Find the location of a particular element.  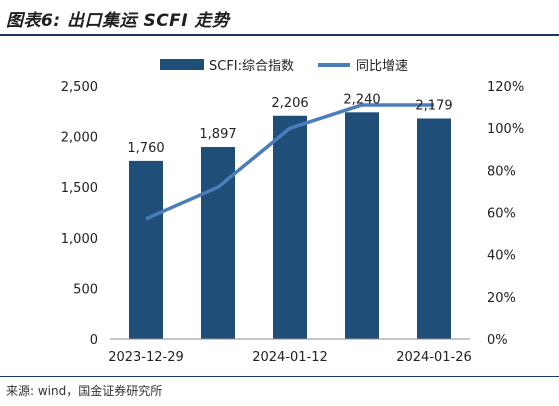

bar-data-label: 2,179 is located at coordinates (433, 105).